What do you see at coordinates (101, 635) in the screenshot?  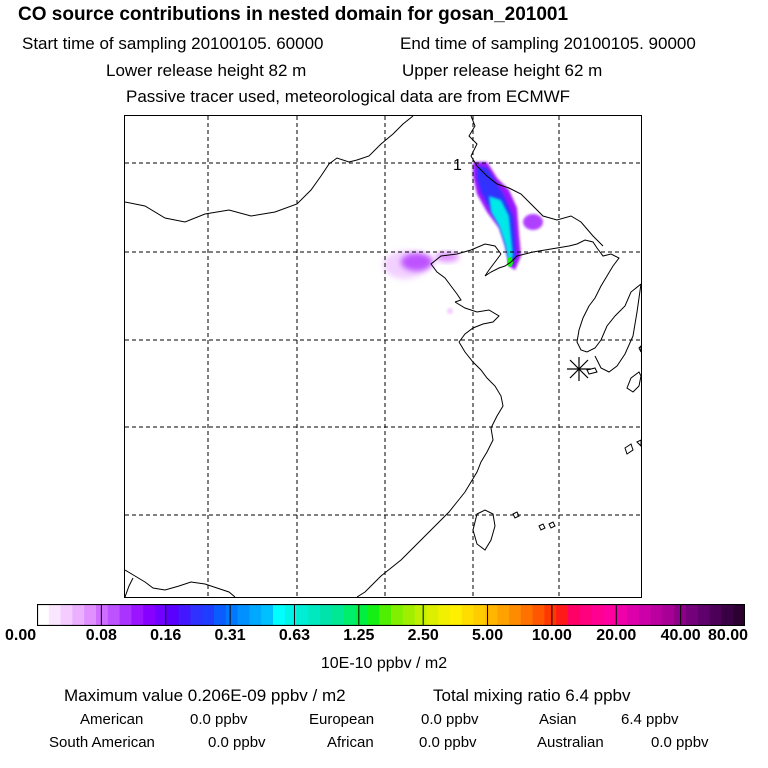 I see `colorbar-tick-label: 0.08` at bounding box center [101, 635].